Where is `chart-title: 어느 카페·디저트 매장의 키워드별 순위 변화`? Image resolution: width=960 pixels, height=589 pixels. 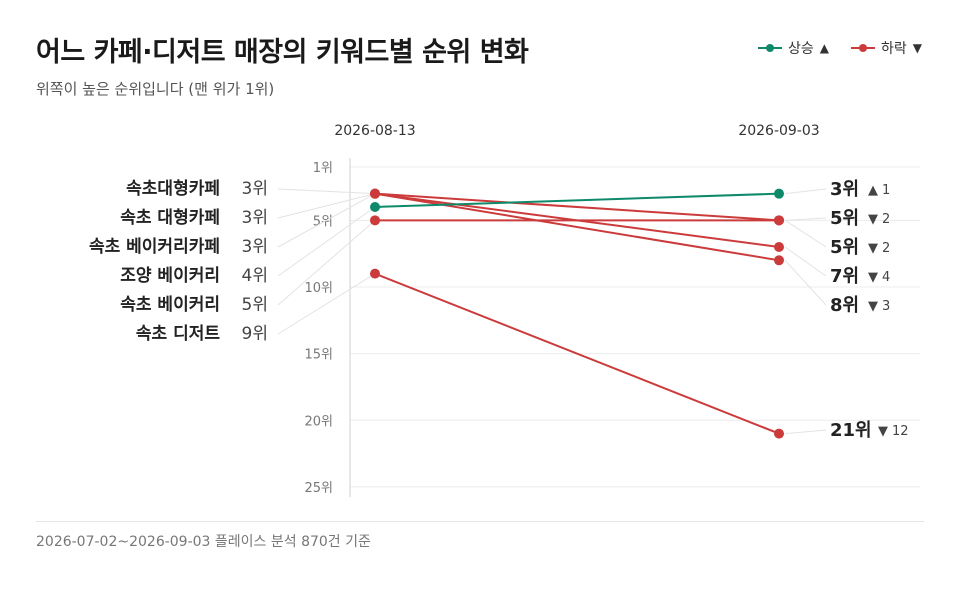 chart-title: 어느 카페·디저트 매장의 키워드별 순위 변화 is located at coordinates (282, 52).